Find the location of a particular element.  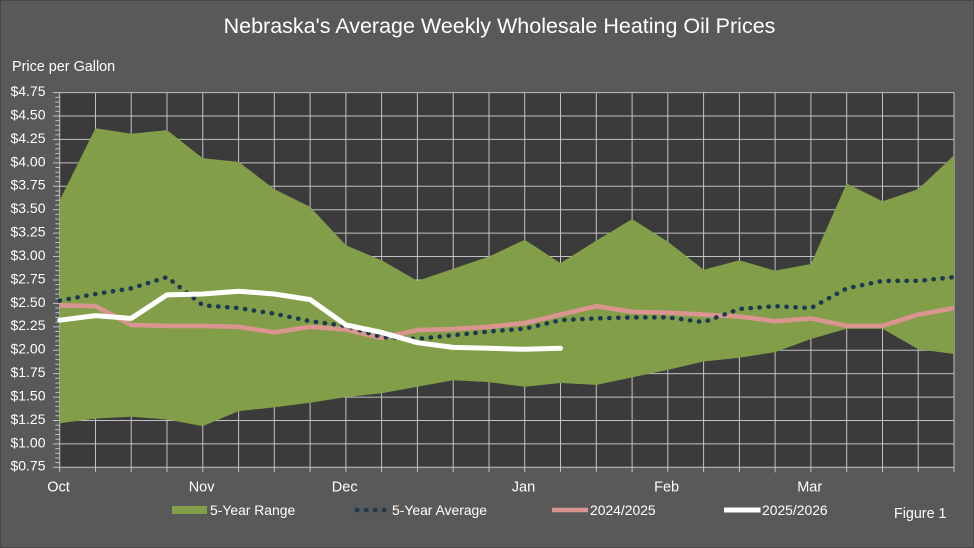

svg-text: $1.00 is located at coordinates (27, 442).